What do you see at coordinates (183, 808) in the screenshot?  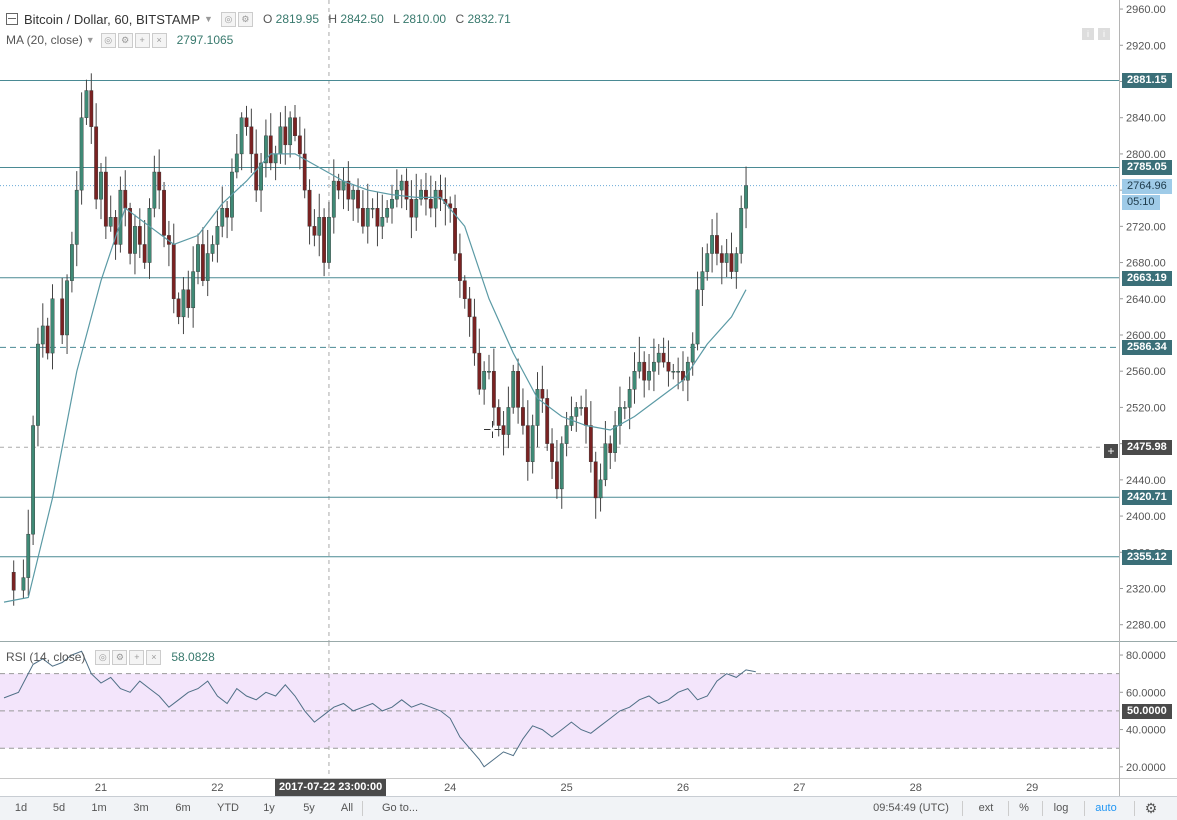 I see `range-button-6m: 6m` at bounding box center [183, 808].